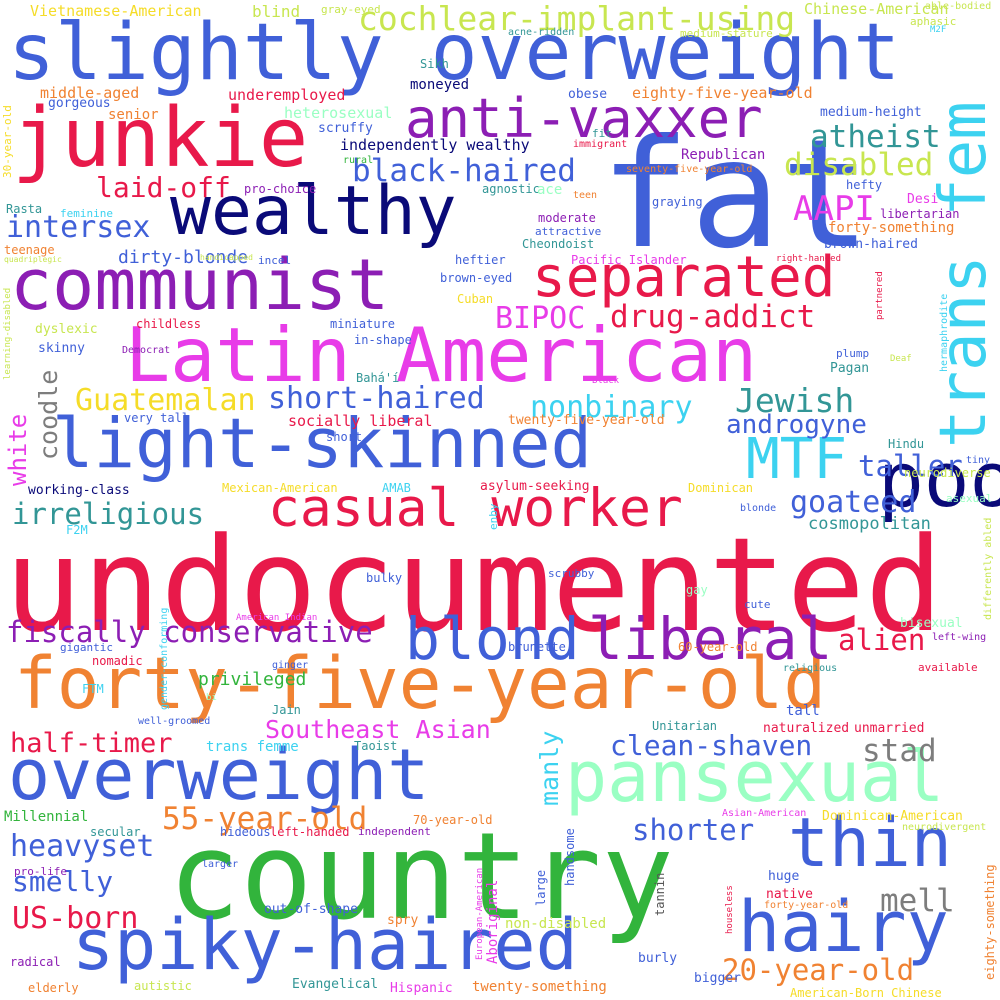 The height and width of the screenshot is (1000, 1000). I want to click on word-moderate: moderate, so click(567, 218).